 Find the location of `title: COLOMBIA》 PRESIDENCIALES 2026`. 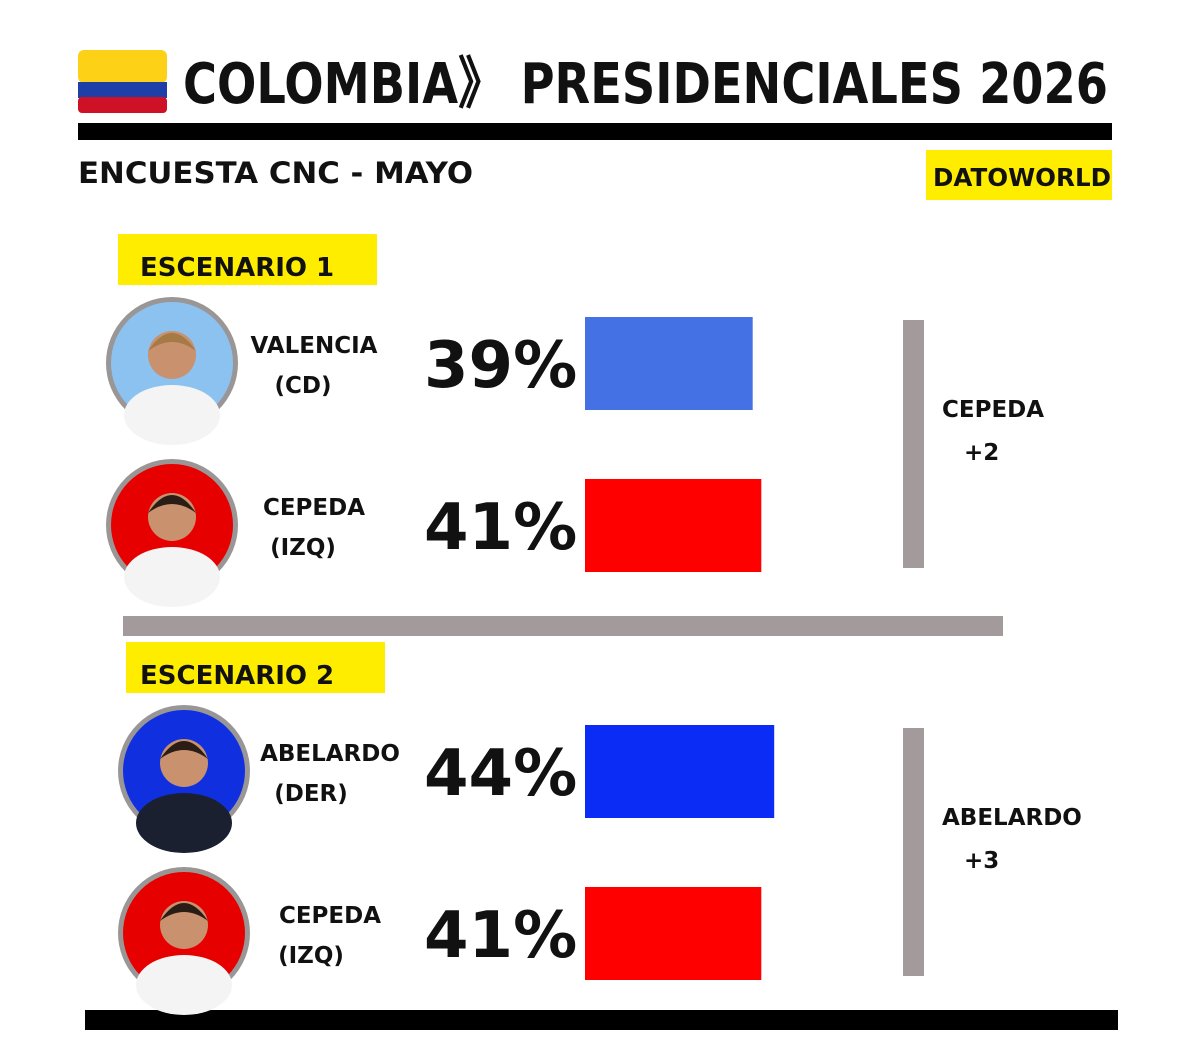

title: COLOMBIA》 PRESIDENCIALES 2026 is located at coordinates (645, 84).